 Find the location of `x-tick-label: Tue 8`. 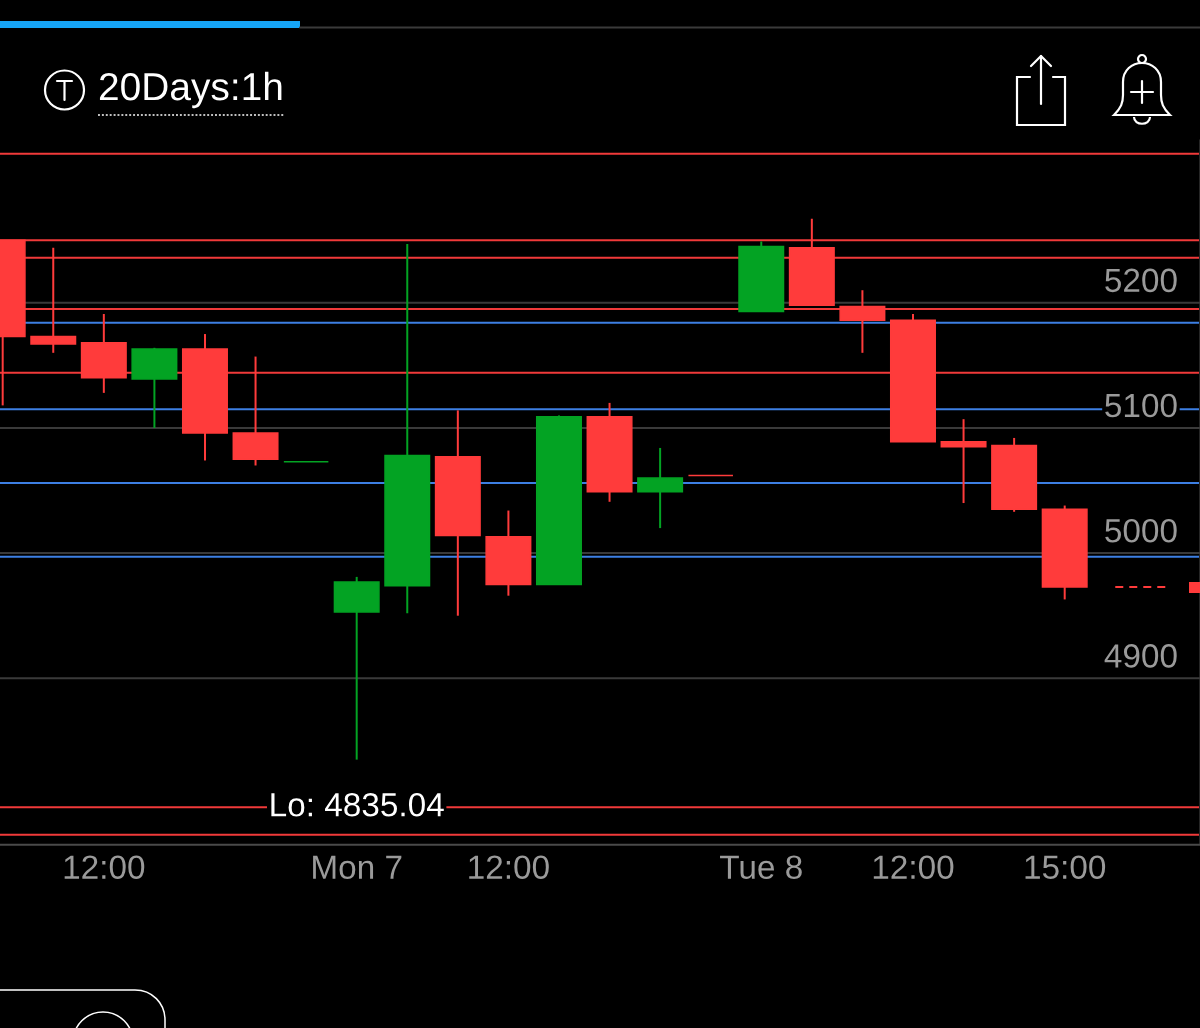

x-tick-label: Tue 8 is located at coordinates (761, 867).